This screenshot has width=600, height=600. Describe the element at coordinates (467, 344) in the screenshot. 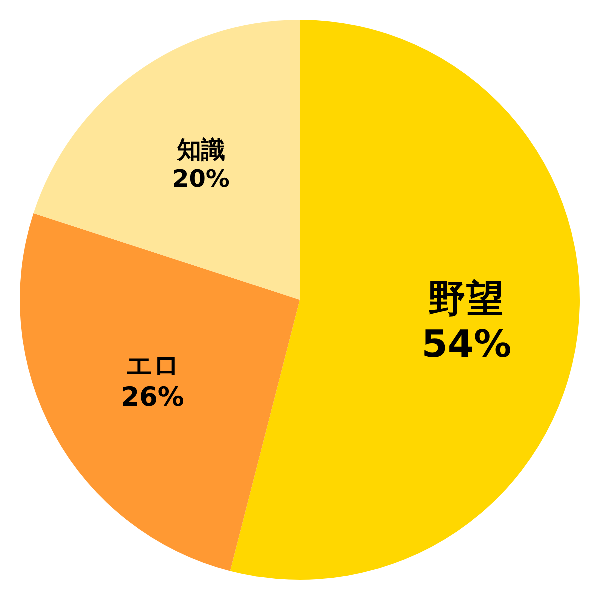

I see `data-label: 54%` at that location.